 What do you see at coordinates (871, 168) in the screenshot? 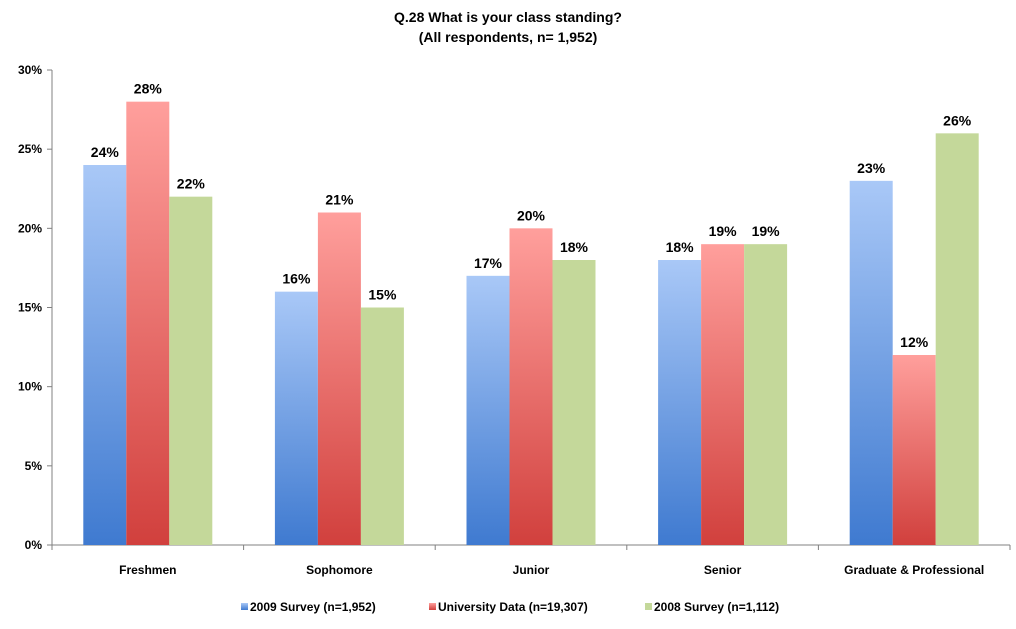
I see `data-label: 23%` at bounding box center [871, 168].